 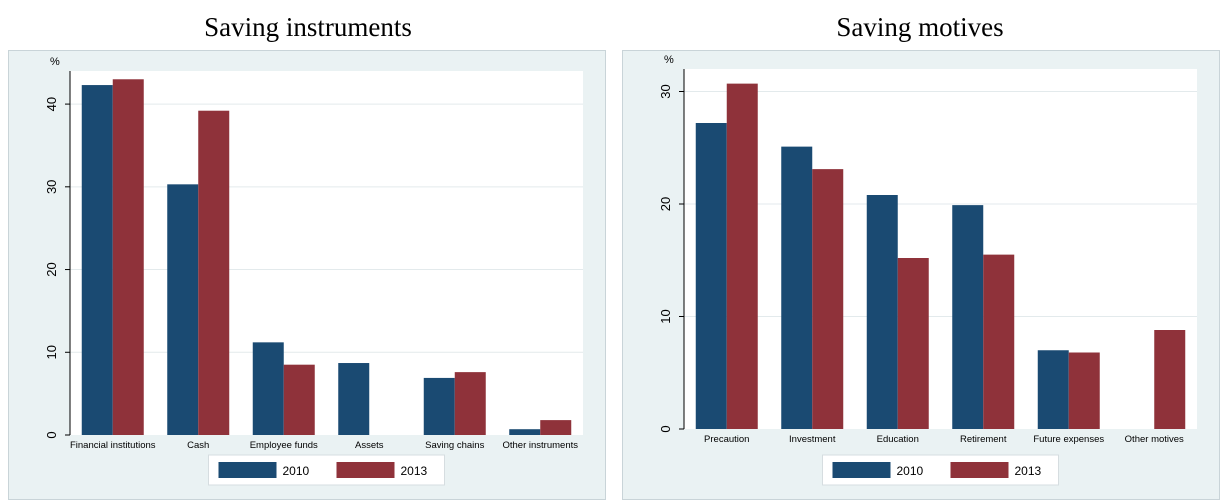 I want to click on x-tick-label: Saving chains, so click(x=454, y=445).